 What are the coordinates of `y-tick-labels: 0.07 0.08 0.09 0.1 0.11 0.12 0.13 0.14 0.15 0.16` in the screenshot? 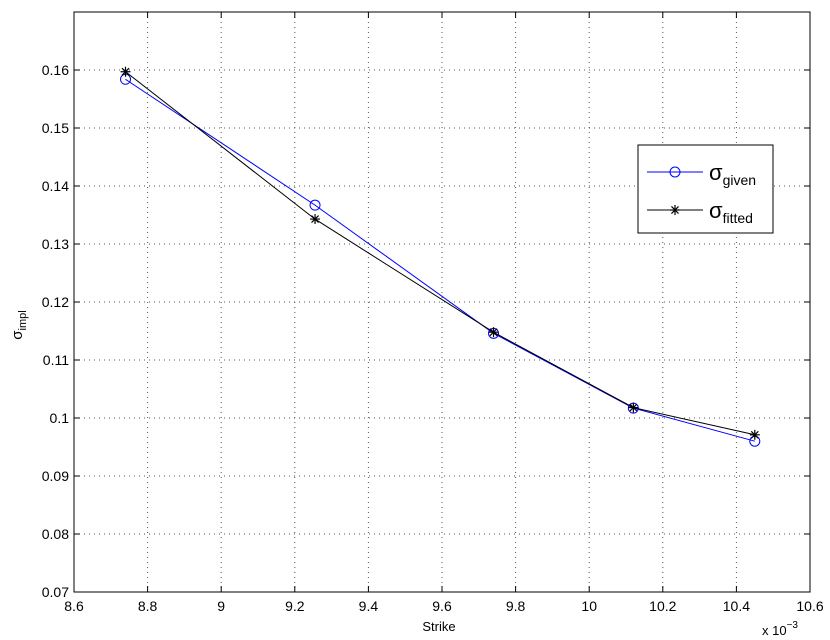 It's located at (55, 331).